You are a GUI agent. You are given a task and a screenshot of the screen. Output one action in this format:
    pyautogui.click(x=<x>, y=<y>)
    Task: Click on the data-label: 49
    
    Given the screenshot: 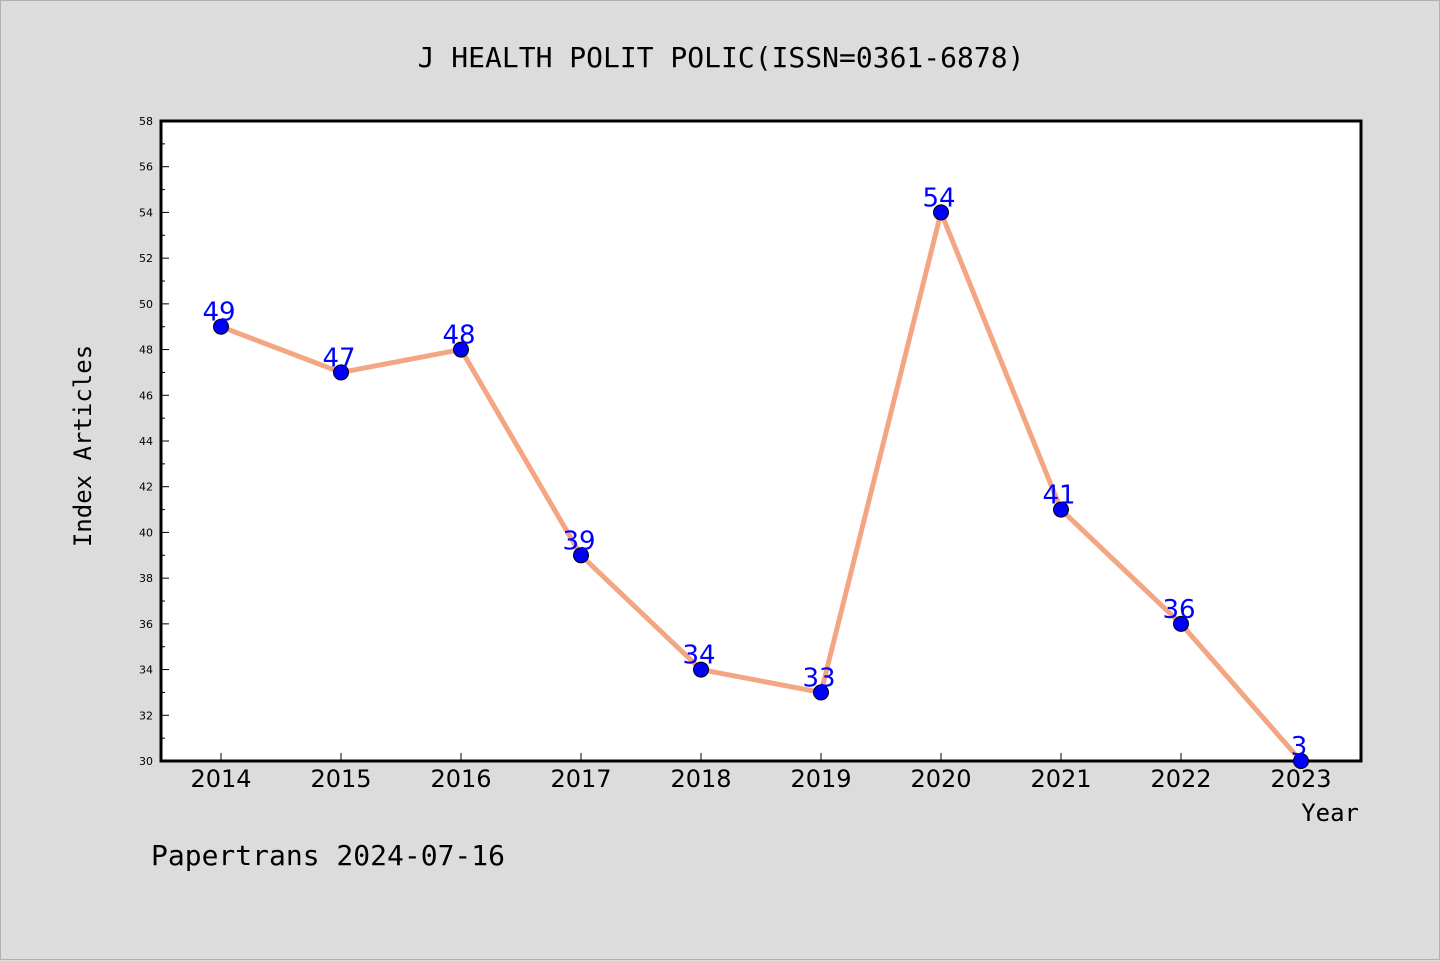 What is the action you would take?
    pyautogui.click(x=218, y=313)
    